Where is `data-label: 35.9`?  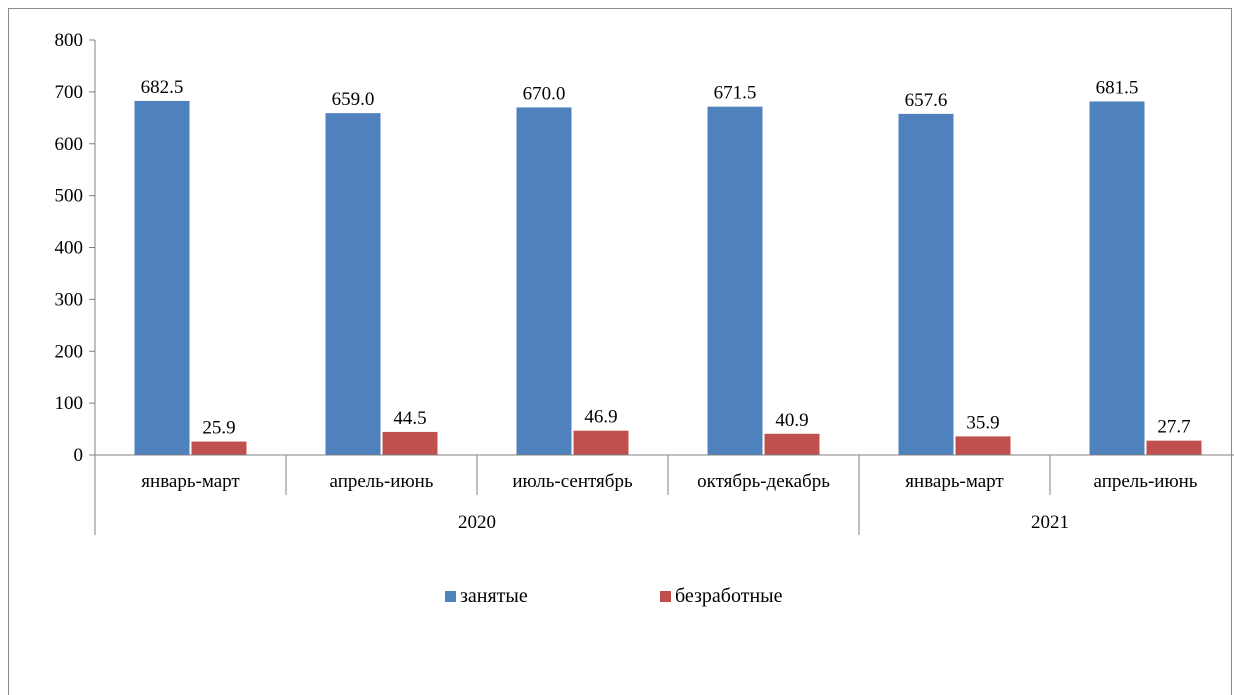
data-label: 35.9 is located at coordinates (982, 422).